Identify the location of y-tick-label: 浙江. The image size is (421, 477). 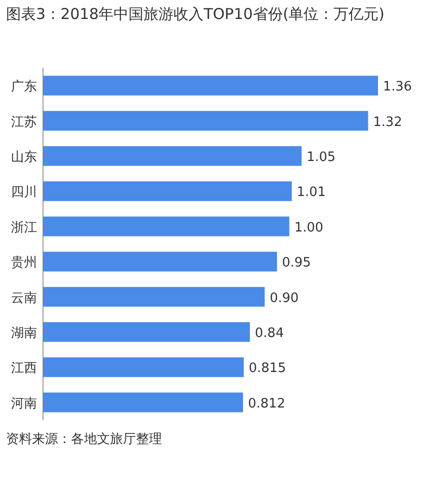
(24, 228).